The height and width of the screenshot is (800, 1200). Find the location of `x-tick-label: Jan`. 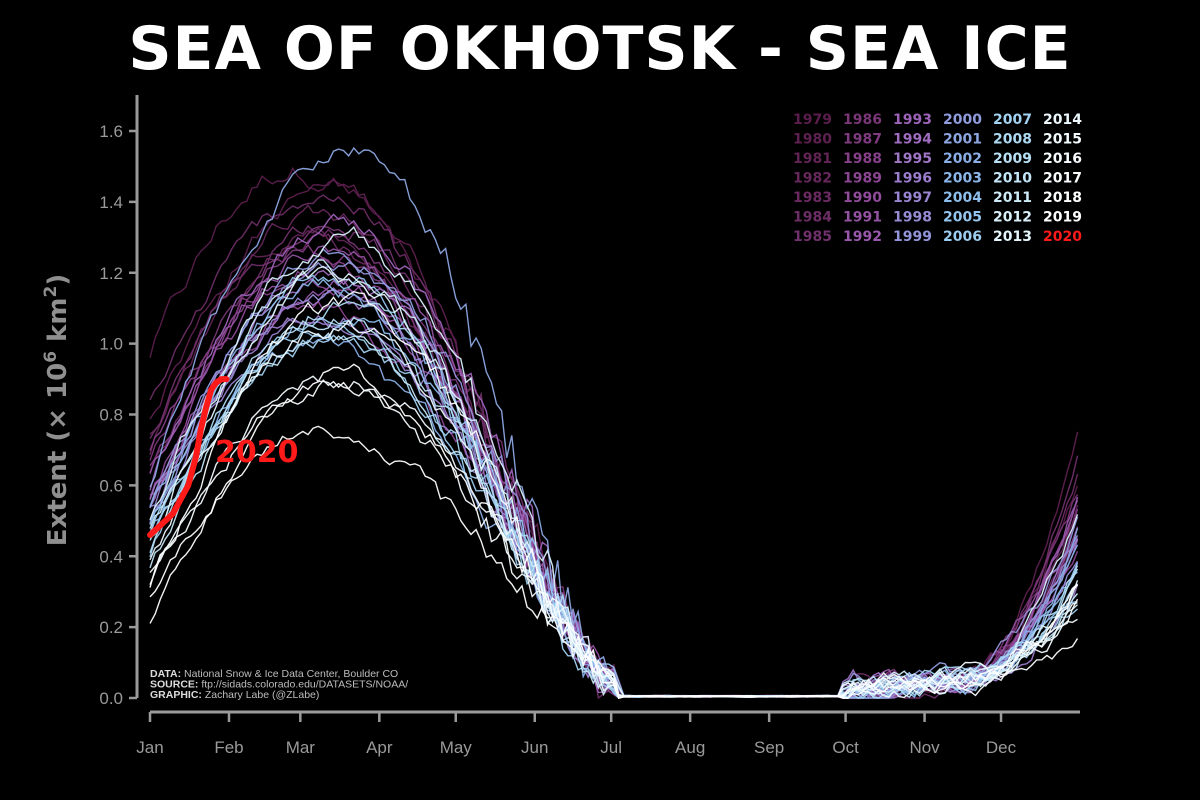

x-tick-label: Jan is located at coordinates (149, 747).